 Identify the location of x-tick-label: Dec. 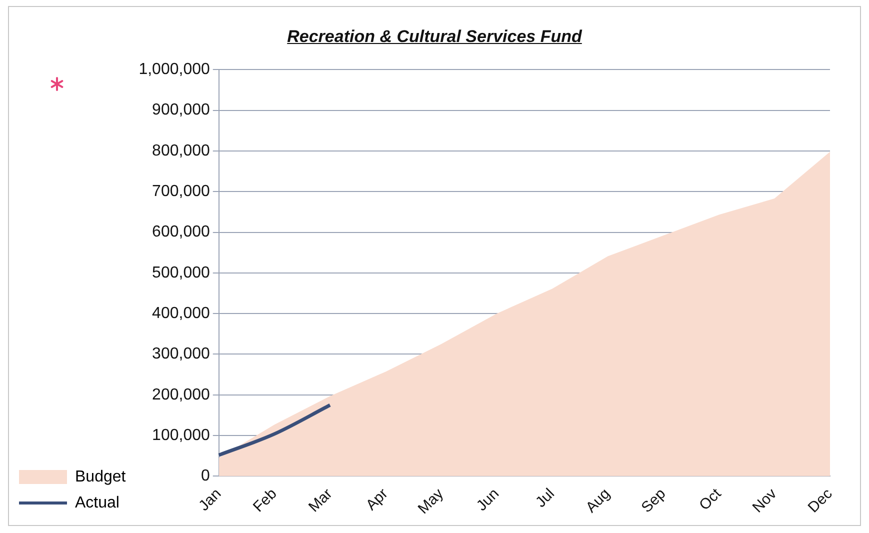
(820, 500).